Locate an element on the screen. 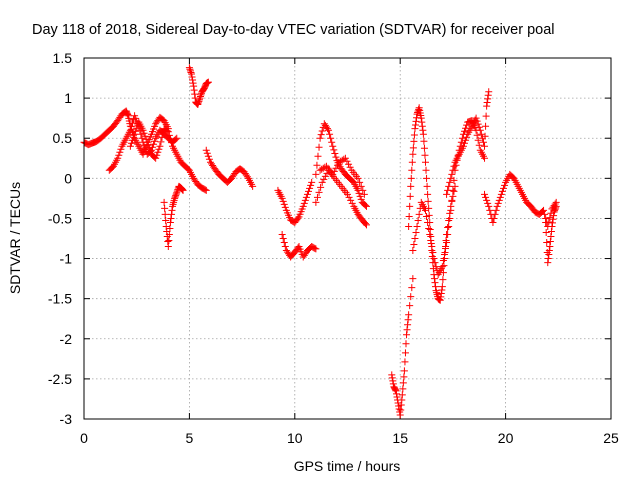 The image size is (640, 480). y-tick-label: -2.5 is located at coordinates (60, 379).